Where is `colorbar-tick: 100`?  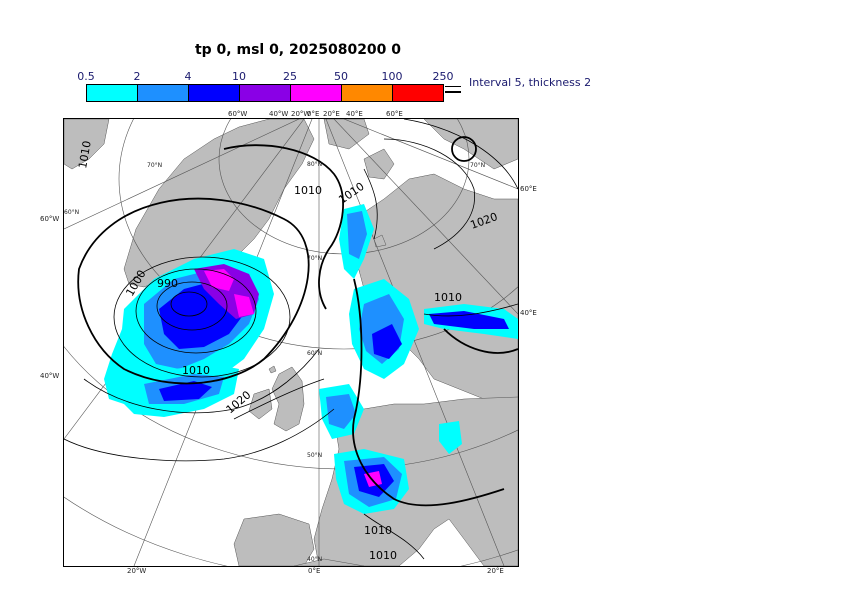 colorbar-tick: 100 is located at coordinates (392, 76).